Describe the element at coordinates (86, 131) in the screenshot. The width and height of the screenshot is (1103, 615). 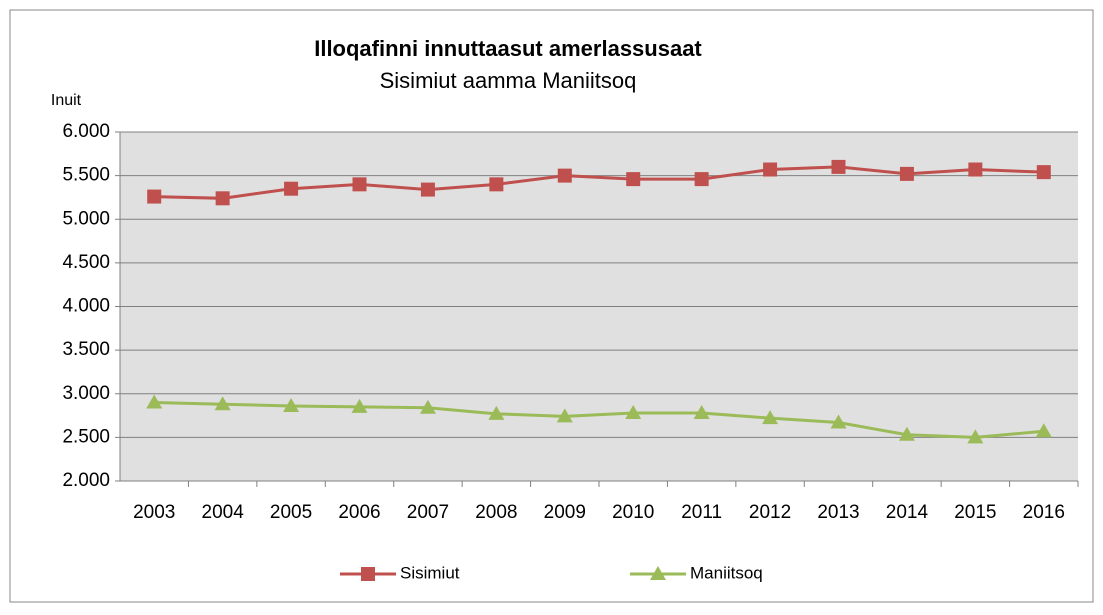
I see `y-tick-label: 6.000` at that location.